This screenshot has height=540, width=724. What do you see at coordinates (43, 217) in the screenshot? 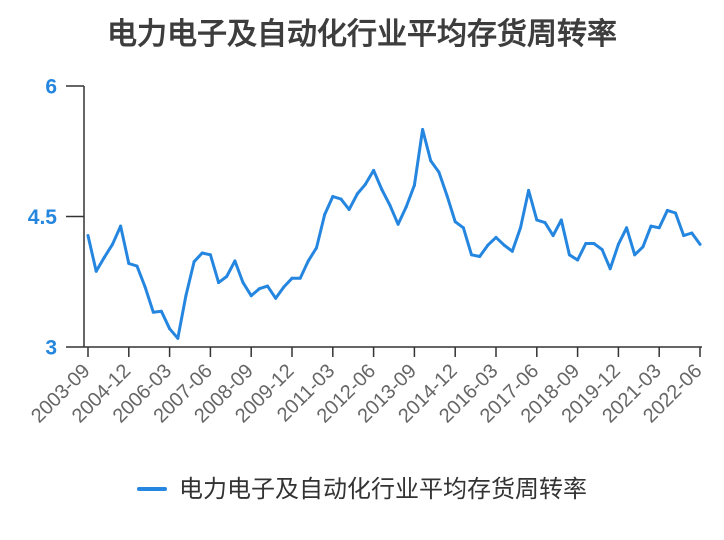
I see `y-tick-label: 4.5` at bounding box center [43, 217].